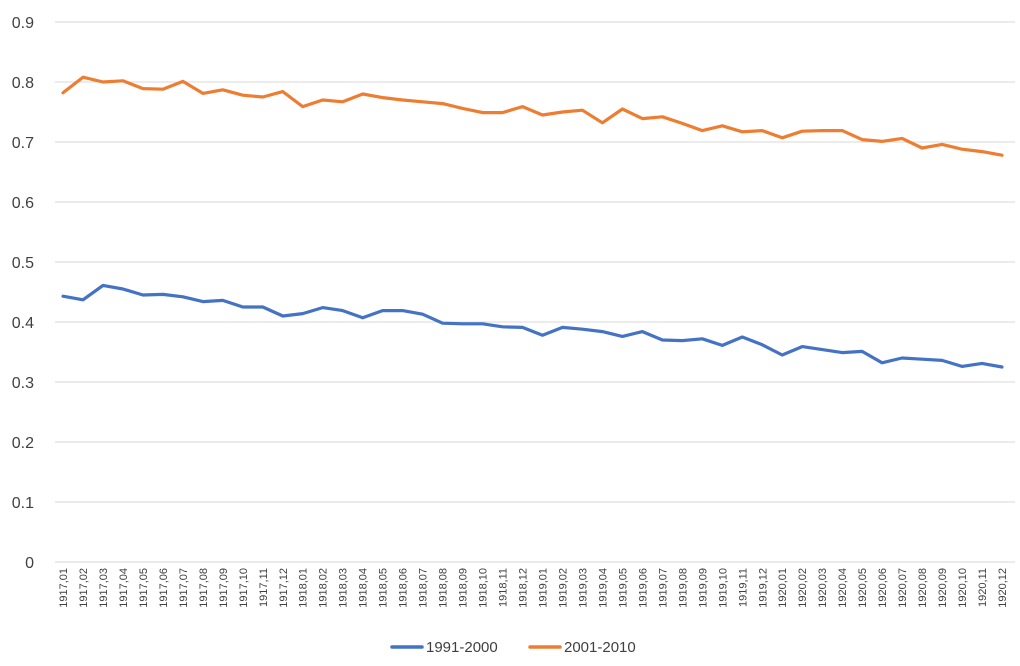 This screenshot has height=666, width=1020. Describe the element at coordinates (563, 588) in the screenshot. I see `x-tick-label: 1919,02` at that location.